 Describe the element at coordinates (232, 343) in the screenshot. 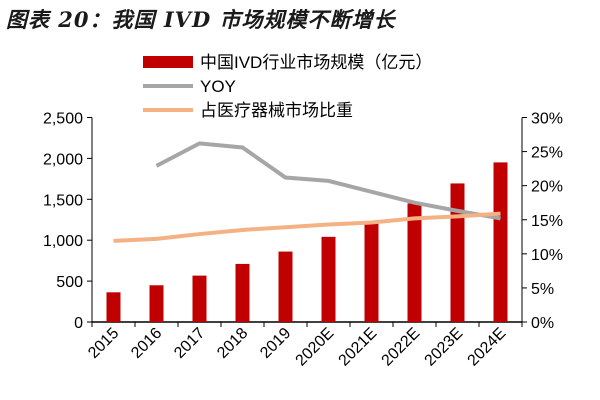

I see `x-tick-label: 2018` at that location.